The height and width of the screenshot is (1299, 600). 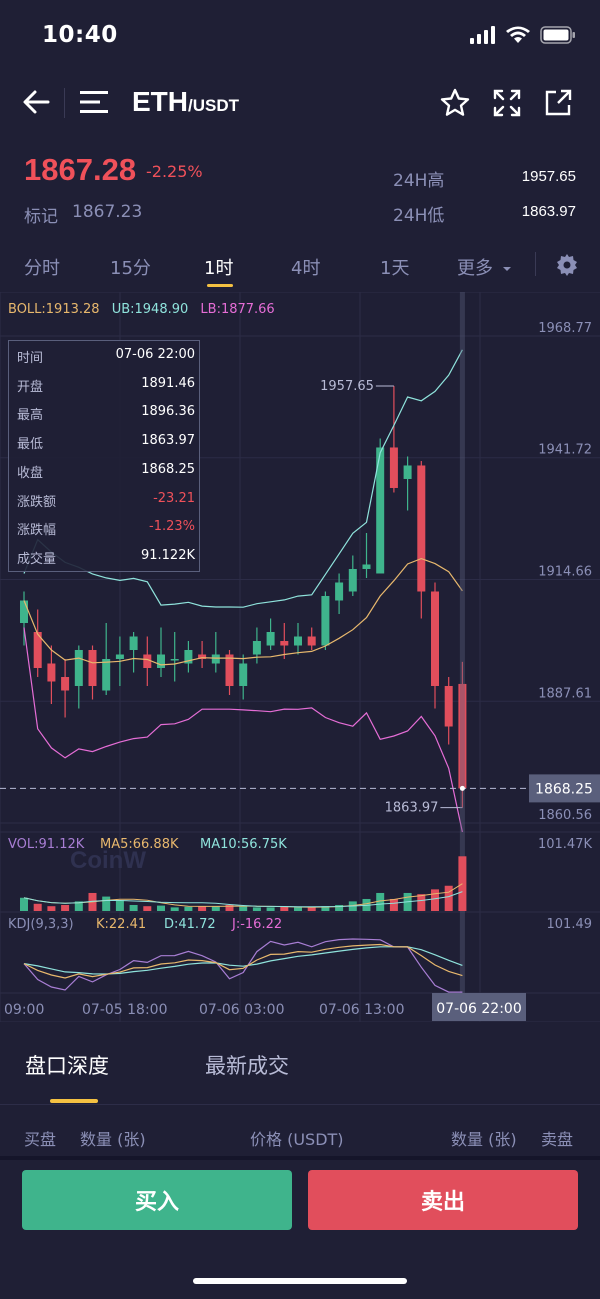 I want to click on time-axis-label: 09:00, so click(x=24, y=1010).